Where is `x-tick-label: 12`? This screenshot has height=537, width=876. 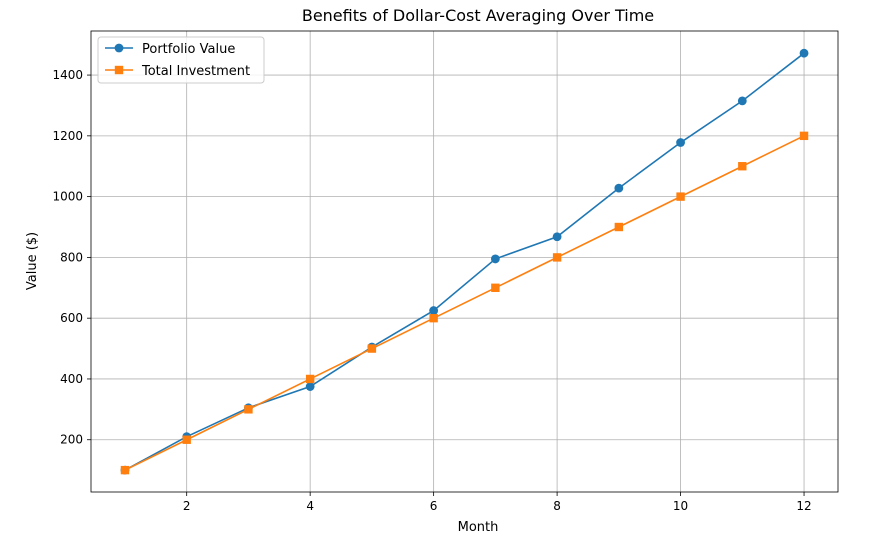 x-tick-label: 12 is located at coordinates (803, 506).